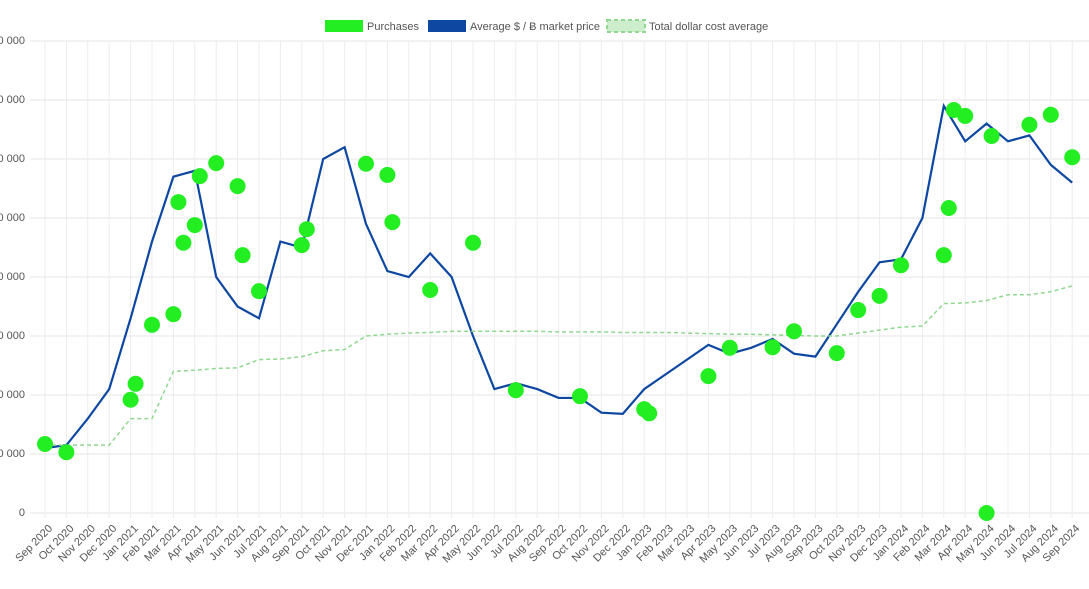 The height and width of the screenshot is (589, 1089). Describe the element at coordinates (708, 27) in the screenshot. I see `legend-label: Total dollar cost average` at that location.